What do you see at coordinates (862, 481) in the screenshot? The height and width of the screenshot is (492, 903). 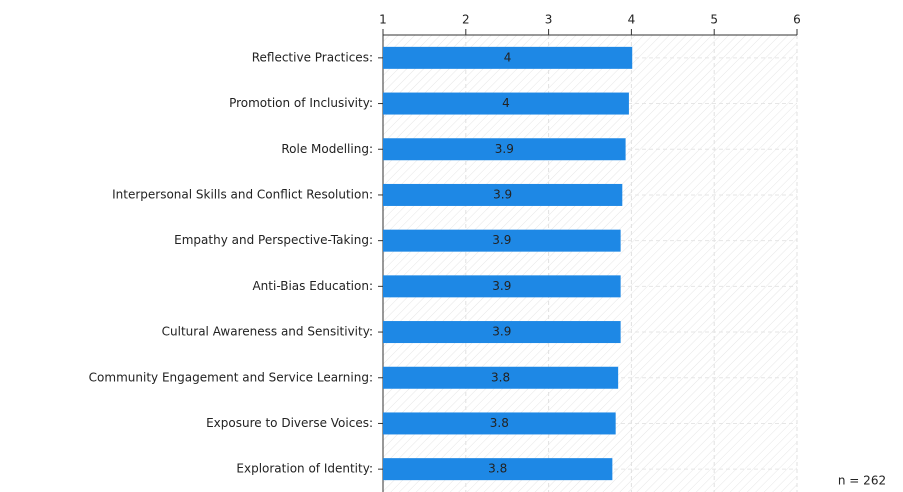 I see `sample-size: n = 262` at bounding box center [862, 481].